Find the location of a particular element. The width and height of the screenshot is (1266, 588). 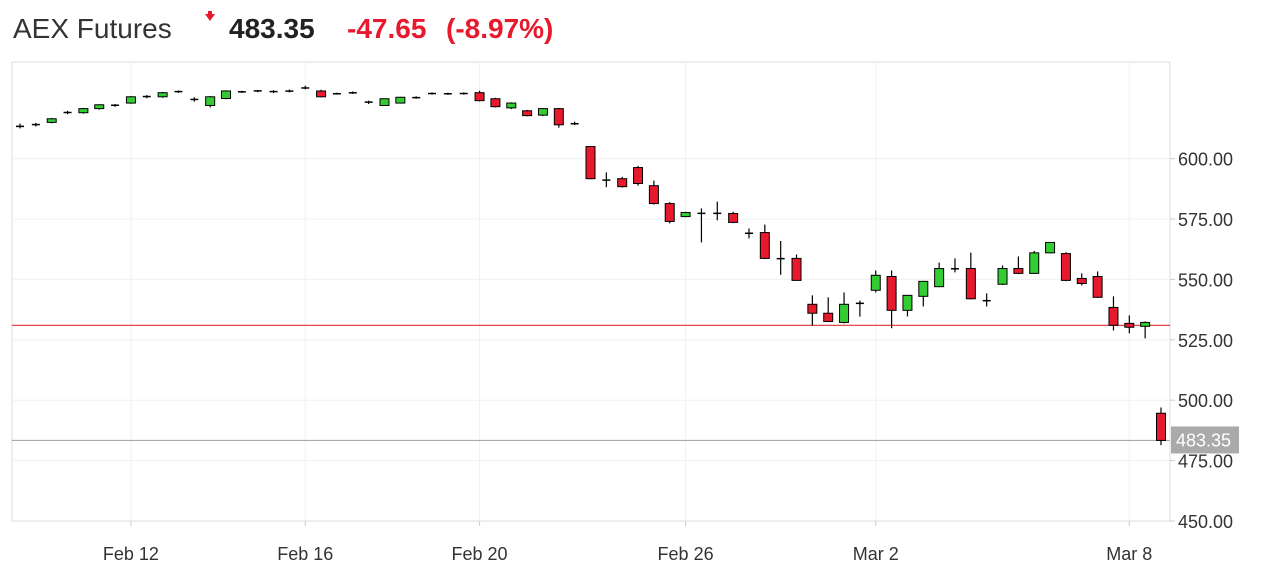

x-tick-label: Feb 20 is located at coordinates (480, 554).